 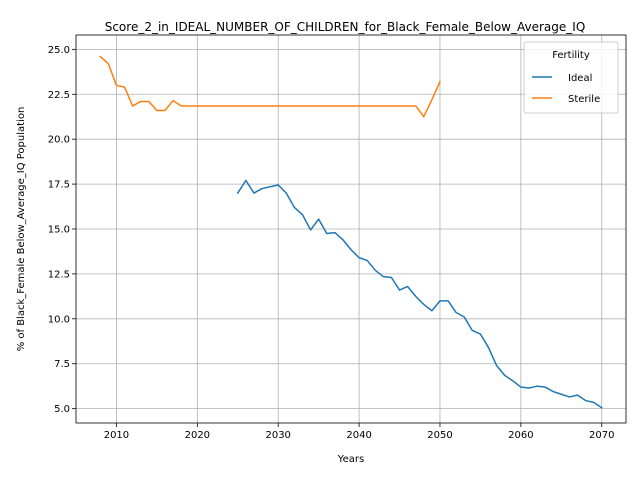 I want to click on x-tick-label: 2030, so click(x=277, y=435).